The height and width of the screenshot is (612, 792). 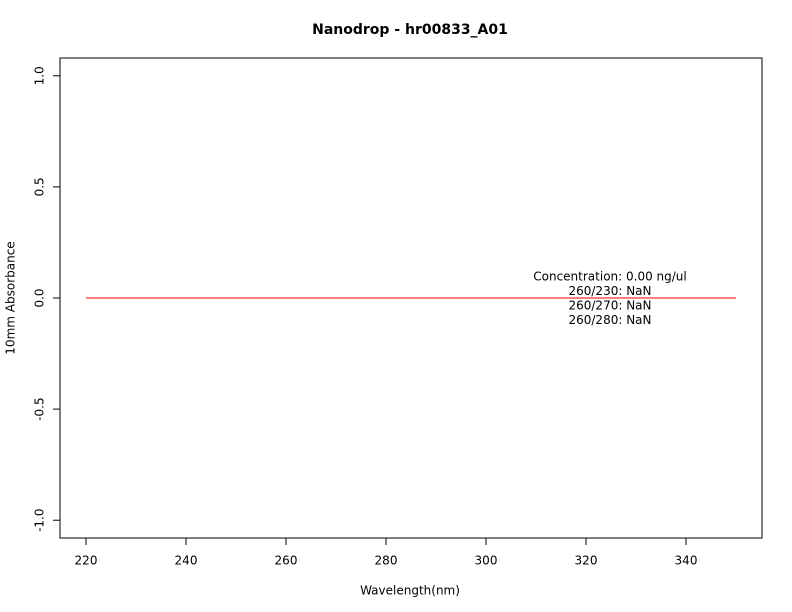 I want to click on annotation: Concentration: 0.00 ng/ul, so click(x=610, y=277).